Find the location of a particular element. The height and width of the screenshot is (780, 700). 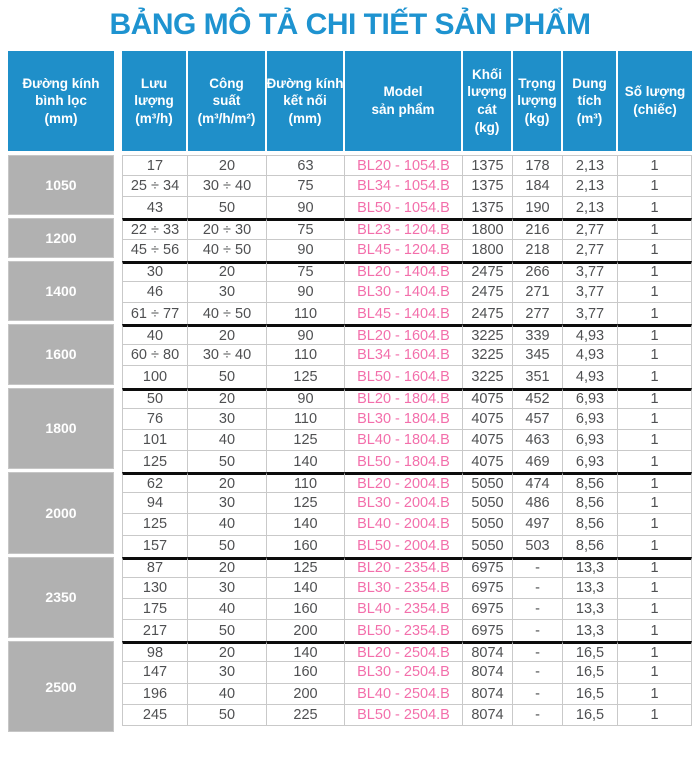

cell-model-san-pham: BL40 - 2354.B is located at coordinates (404, 609).